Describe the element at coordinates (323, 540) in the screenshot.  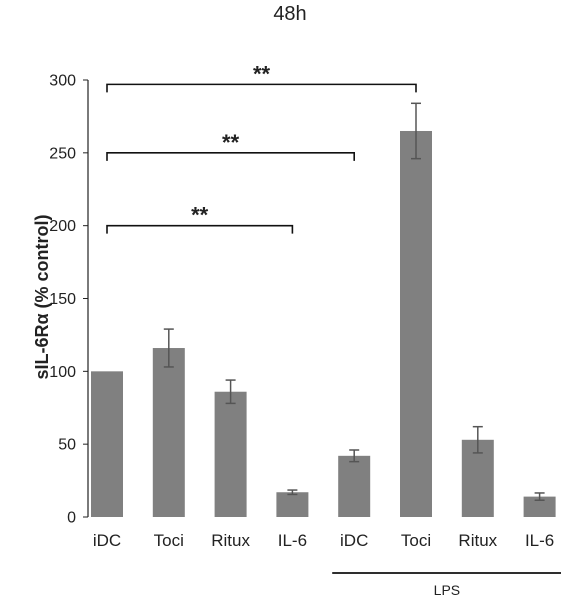
I see `x-tick-labels: iDC Toci Ritux IL-6 iDC Toci Ritux IL-6` at that location.